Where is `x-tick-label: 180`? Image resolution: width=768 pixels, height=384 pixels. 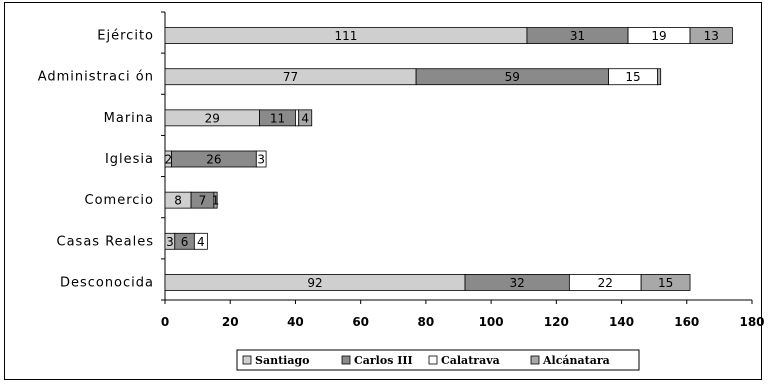
x-tick-label: 180 is located at coordinates (751, 322).